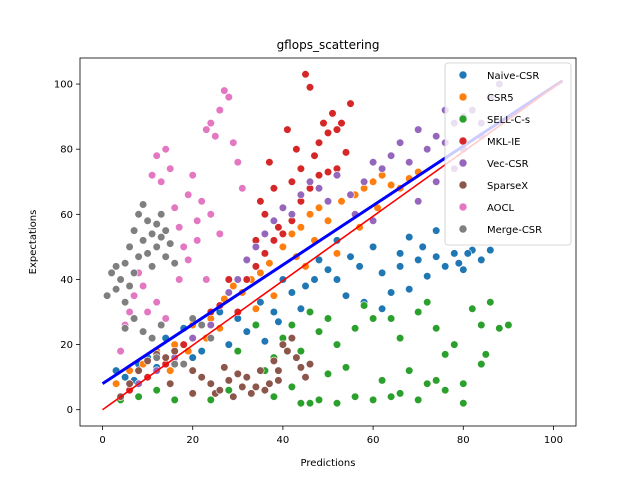 This screenshot has width=640, height=480. What do you see at coordinates (66, 215) in the screenshot?
I see `y-tick-label: 60` at bounding box center [66, 215].